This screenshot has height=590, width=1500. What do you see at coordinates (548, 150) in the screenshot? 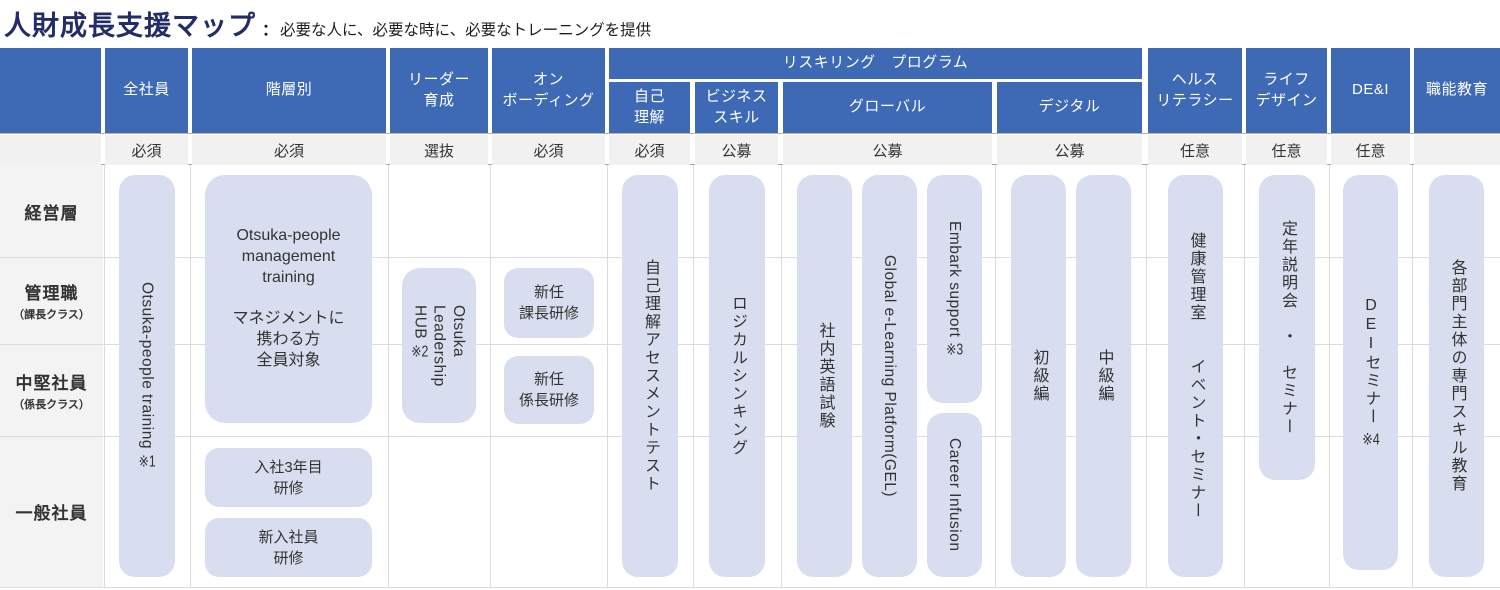
I see `type-onboarding: 必須` at bounding box center [548, 150].